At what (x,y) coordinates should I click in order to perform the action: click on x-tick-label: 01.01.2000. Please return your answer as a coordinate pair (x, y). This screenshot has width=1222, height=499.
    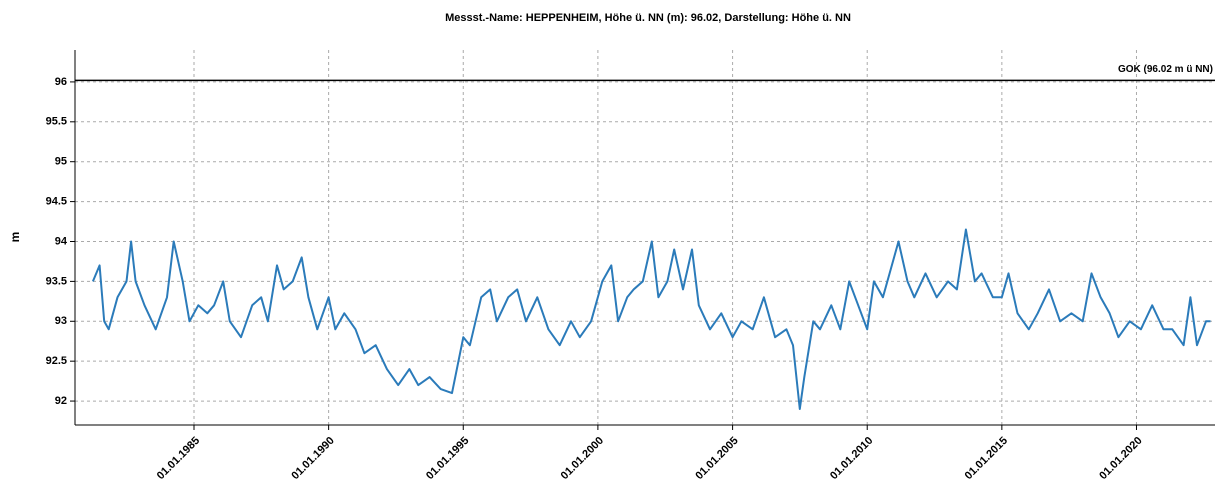
    Looking at the image, I should click on (582, 458).